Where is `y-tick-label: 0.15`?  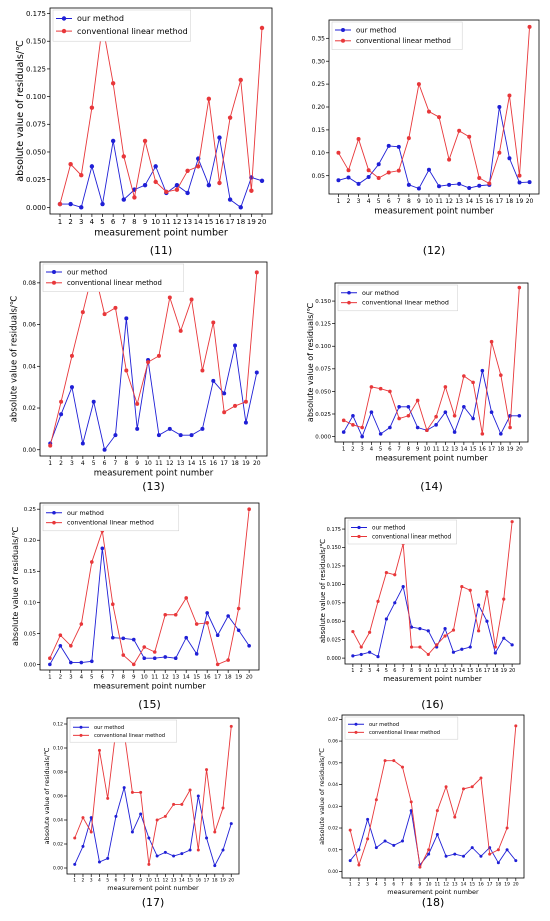
y-tick-label: 0.15 is located at coordinates (319, 130).